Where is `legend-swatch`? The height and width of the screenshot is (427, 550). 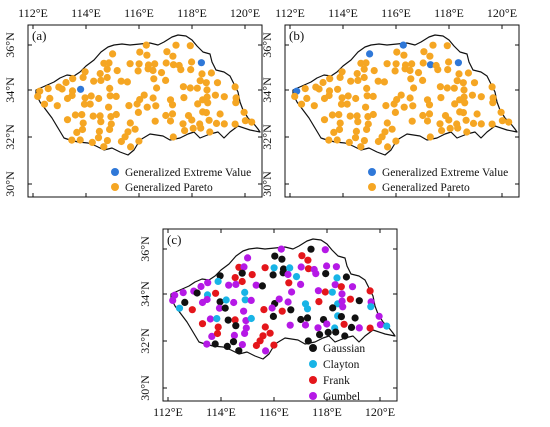 legend-swatch is located at coordinates (313, 364).